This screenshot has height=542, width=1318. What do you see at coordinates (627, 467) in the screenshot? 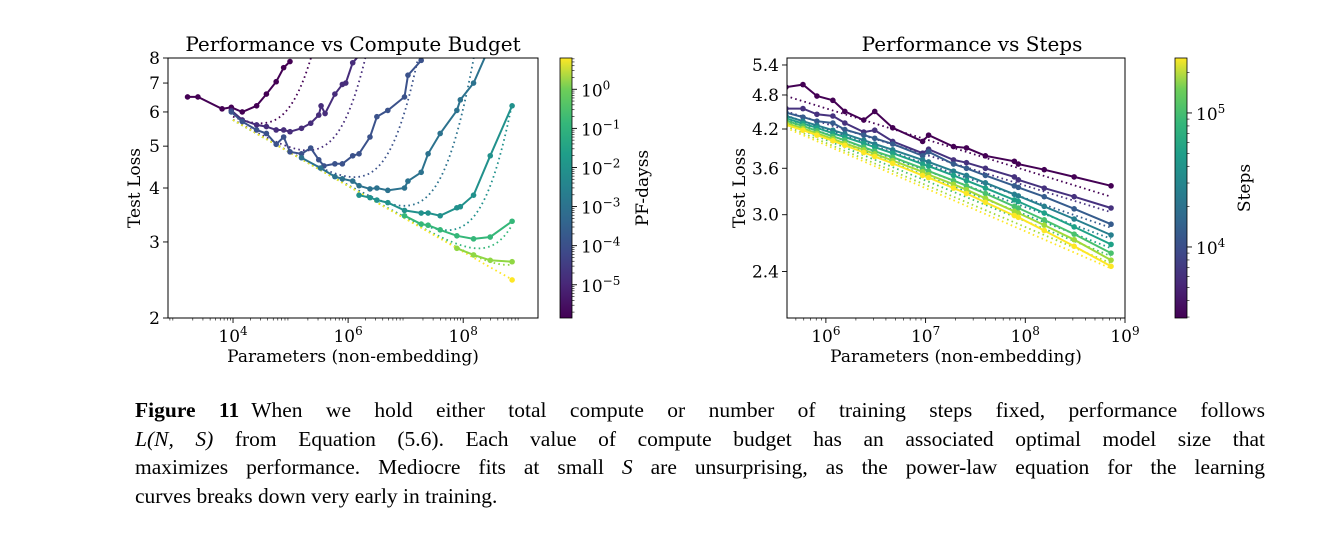
I see `caption-math: S` at bounding box center [627, 467].